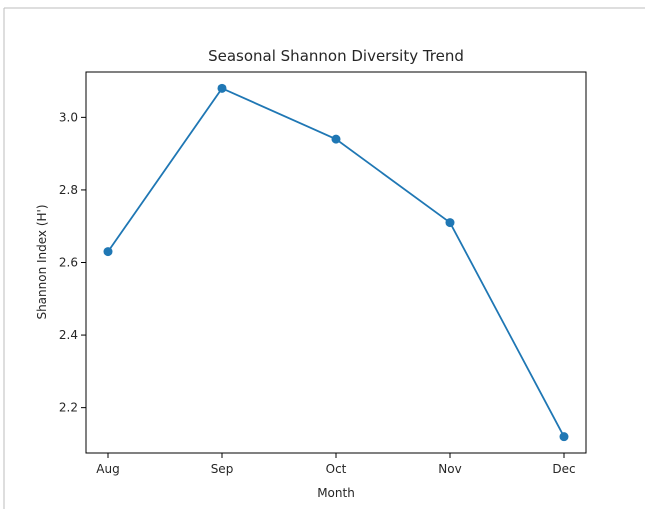 The height and width of the screenshot is (509, 645). I want to click on y-tick-label: 2.2, so click(68, 408).